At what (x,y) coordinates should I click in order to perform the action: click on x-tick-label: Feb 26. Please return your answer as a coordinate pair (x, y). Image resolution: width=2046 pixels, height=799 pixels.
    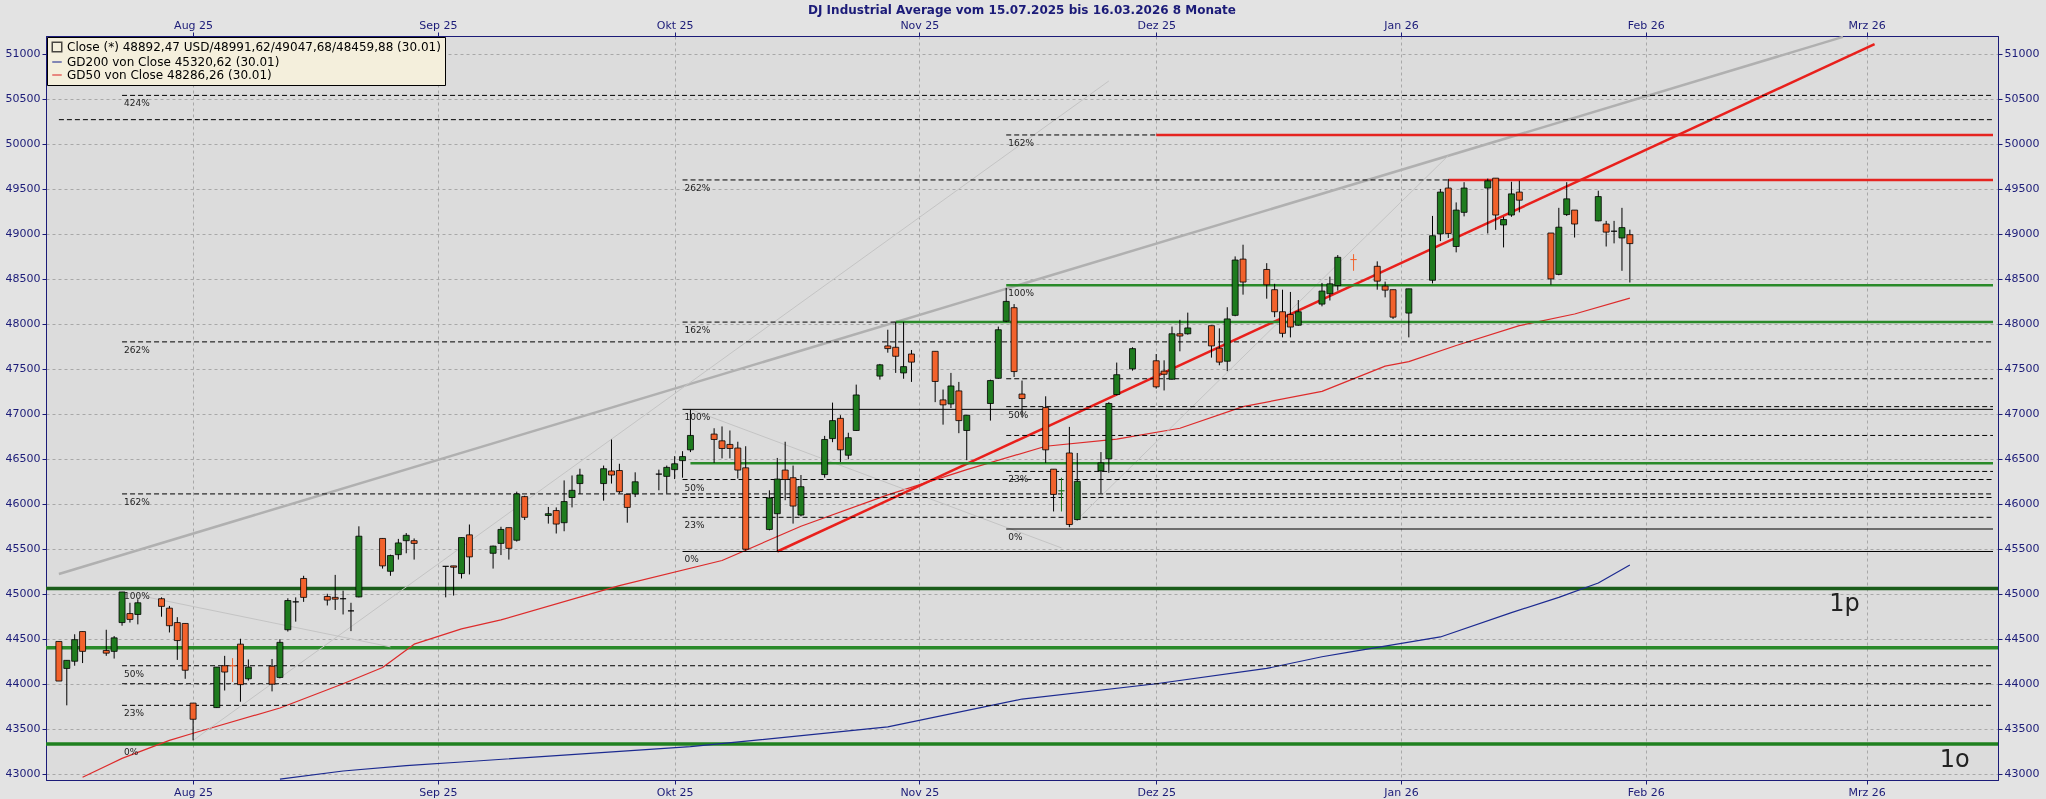
    Looking at the image, I should click on (1646, 792).